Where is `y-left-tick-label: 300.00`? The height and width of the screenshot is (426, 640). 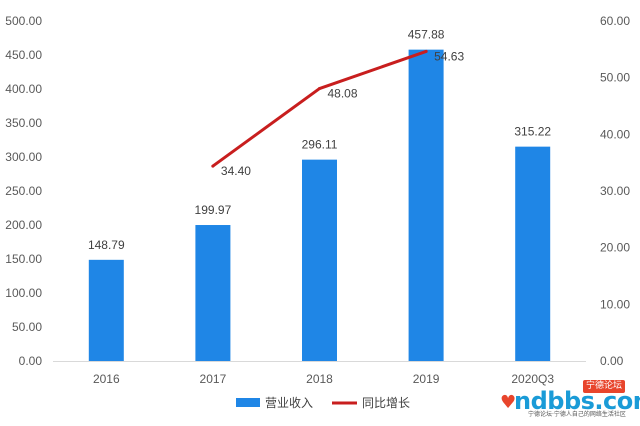
y-left-tick-label: 300.00 is located at coordinates (23, 157).